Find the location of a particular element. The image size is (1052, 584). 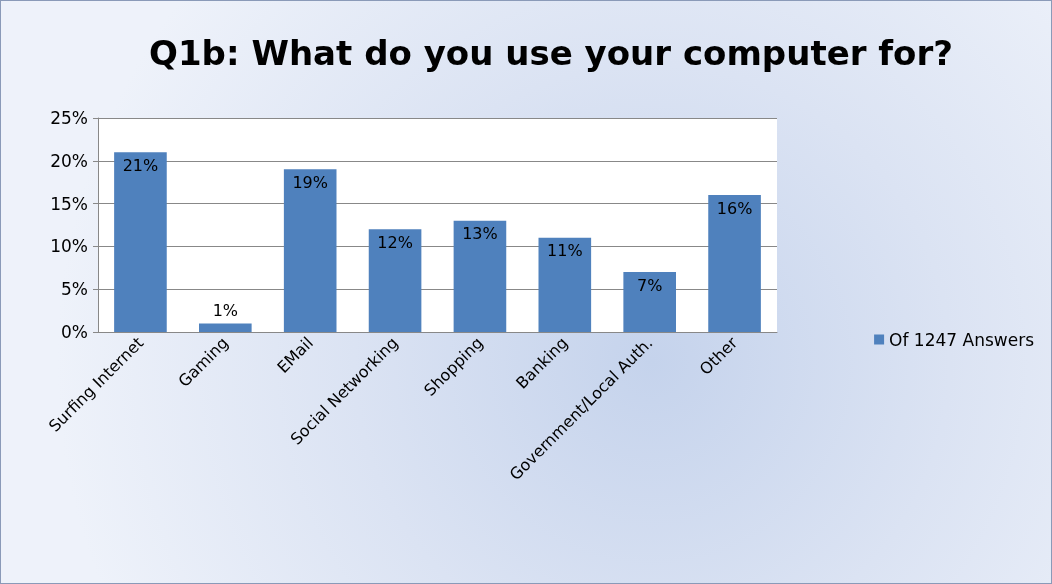

y-tick-label: 20% is located at coordinates (69, 160).